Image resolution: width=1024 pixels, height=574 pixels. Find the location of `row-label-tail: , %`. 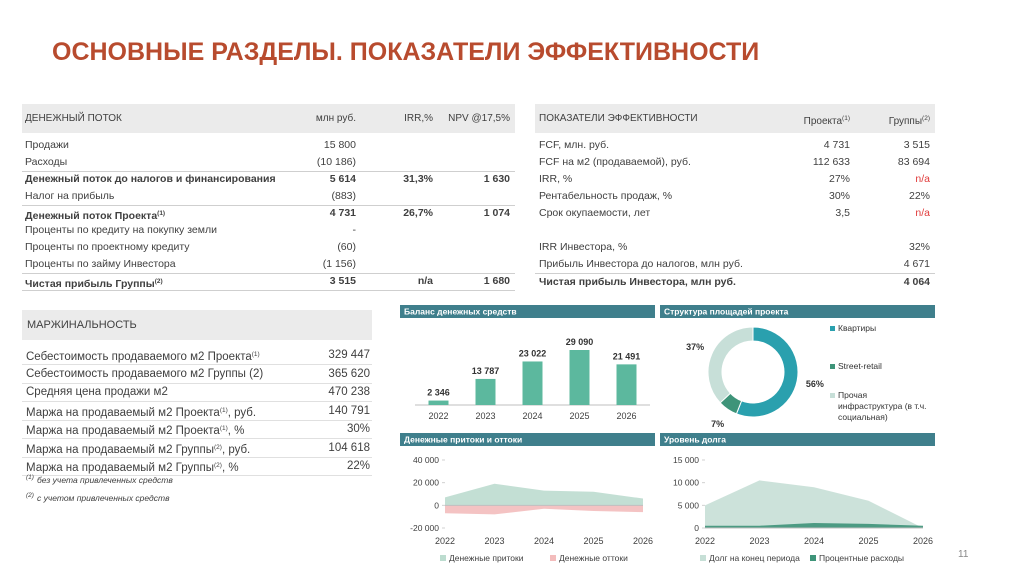

row-label-tail: , % is located at coordinates (236, 431).